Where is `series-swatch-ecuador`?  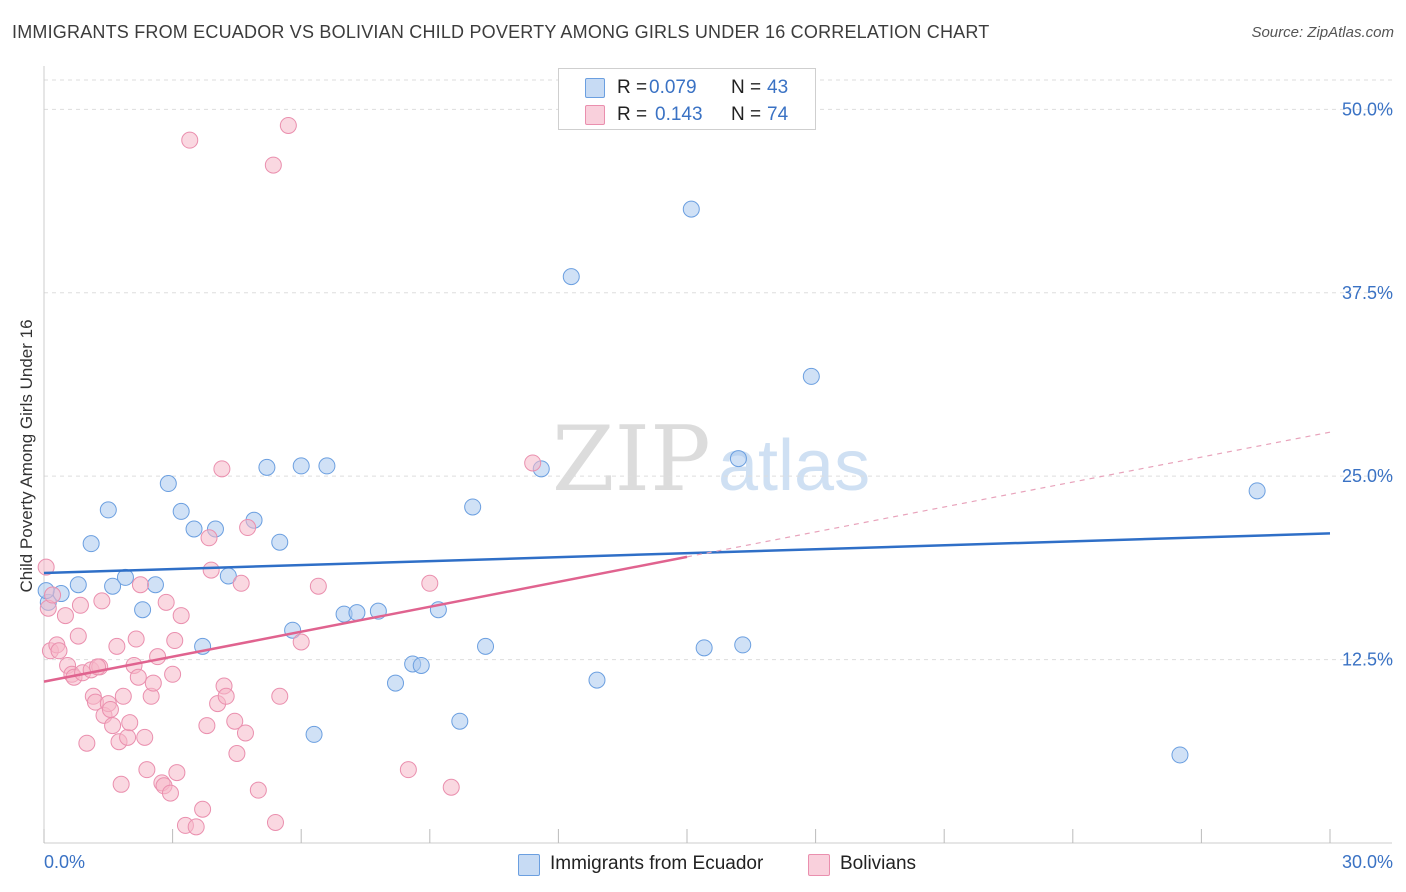
series-swatch-ecuador is located at coordinates (529, 865).